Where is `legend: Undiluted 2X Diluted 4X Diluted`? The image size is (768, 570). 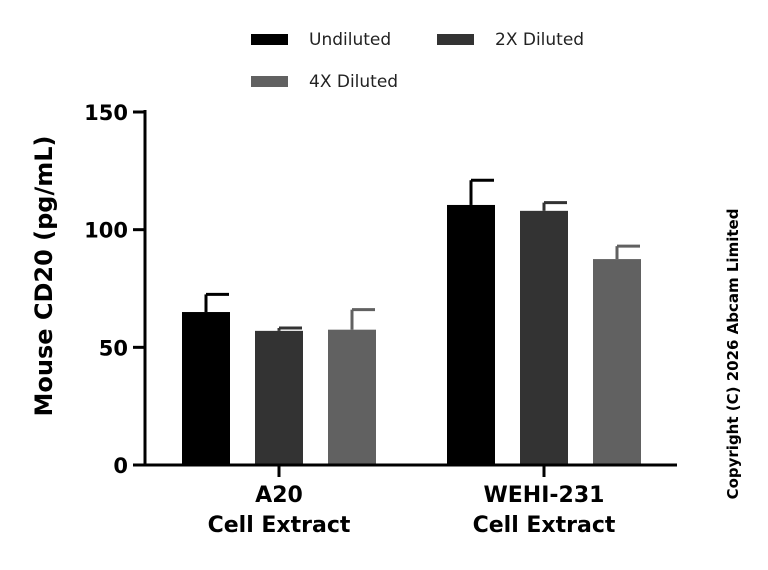
legend: Undiluted 2X Diluted 4X Diluted is located at coordinates (417, 61).